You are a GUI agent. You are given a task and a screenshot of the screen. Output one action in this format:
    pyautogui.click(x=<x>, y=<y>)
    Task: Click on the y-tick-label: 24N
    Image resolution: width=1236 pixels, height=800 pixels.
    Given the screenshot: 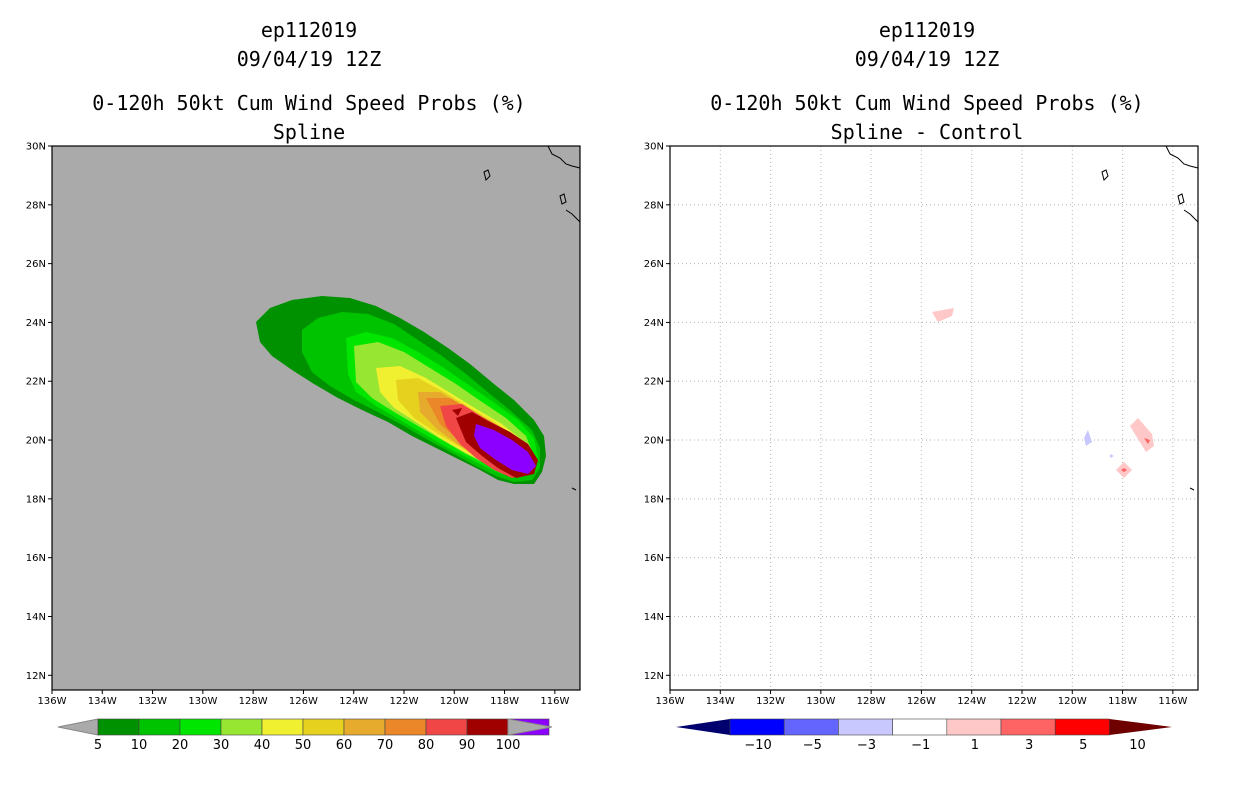 What is the action you would take?
    pyautogui.click(x=36, y=323)
    